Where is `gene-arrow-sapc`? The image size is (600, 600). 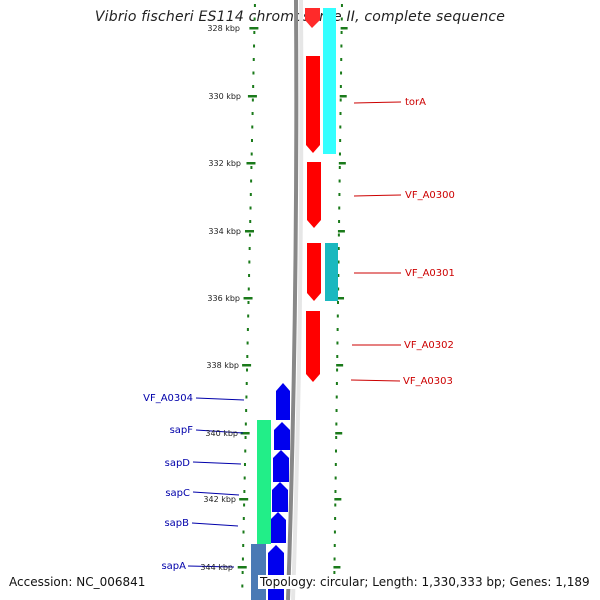
gene-arrow-sapc is located at coordinates (280, 497).